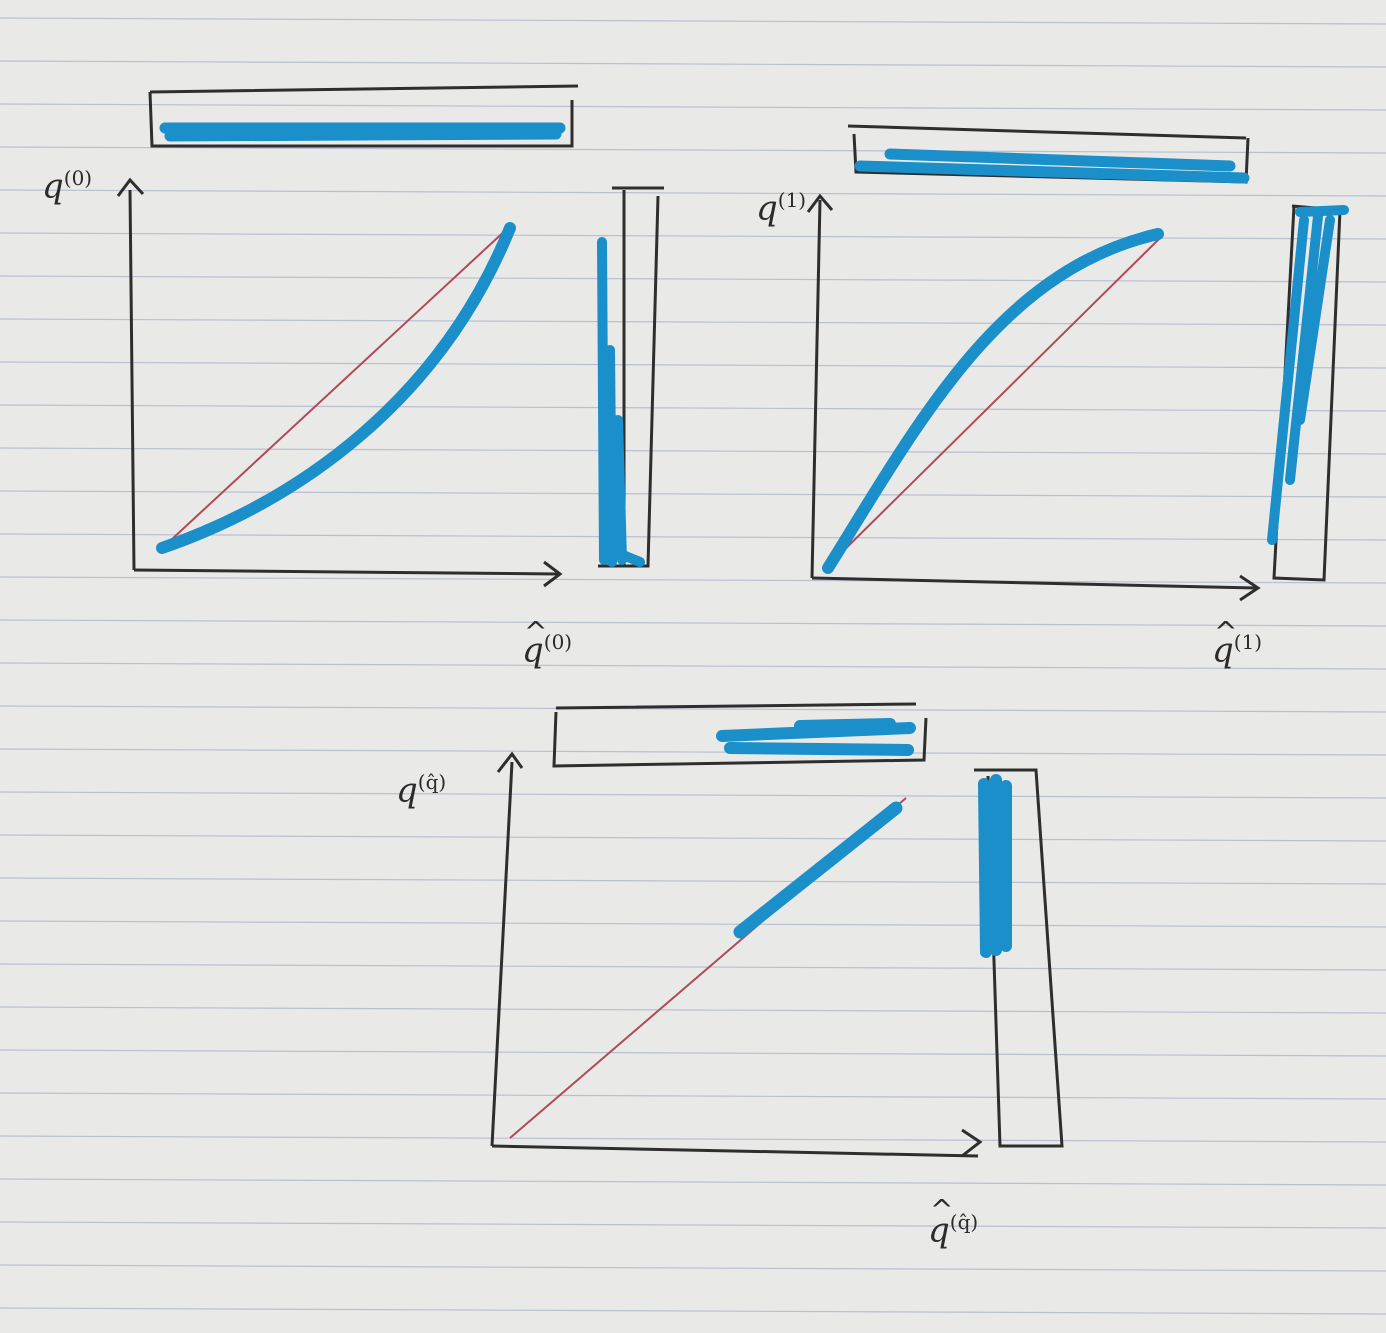 The image size is (1386, 1333). What do you see at coordinates (942, 1209) in the screenshot?
I see `panel-qhat-x-hat-icon: ^` at bounding box center [942, 1209].